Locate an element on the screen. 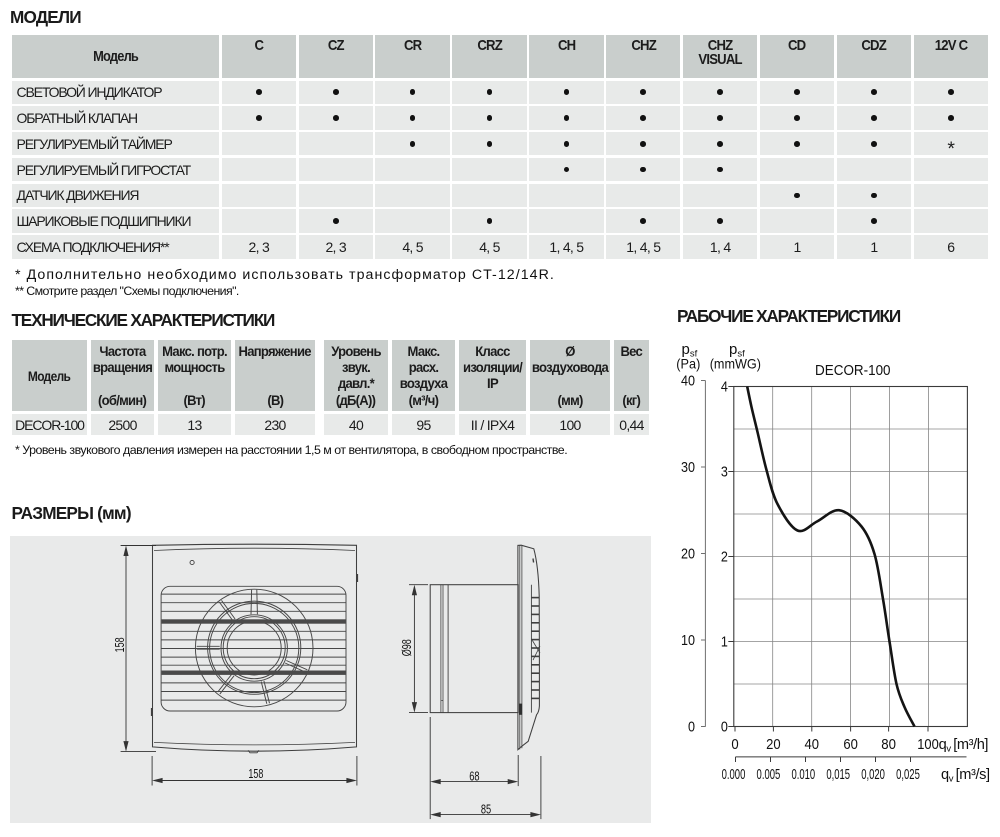 This screenshot has width=1000, height=837. svg-text: qv [m³/s] is located at coordinates (965, 776).